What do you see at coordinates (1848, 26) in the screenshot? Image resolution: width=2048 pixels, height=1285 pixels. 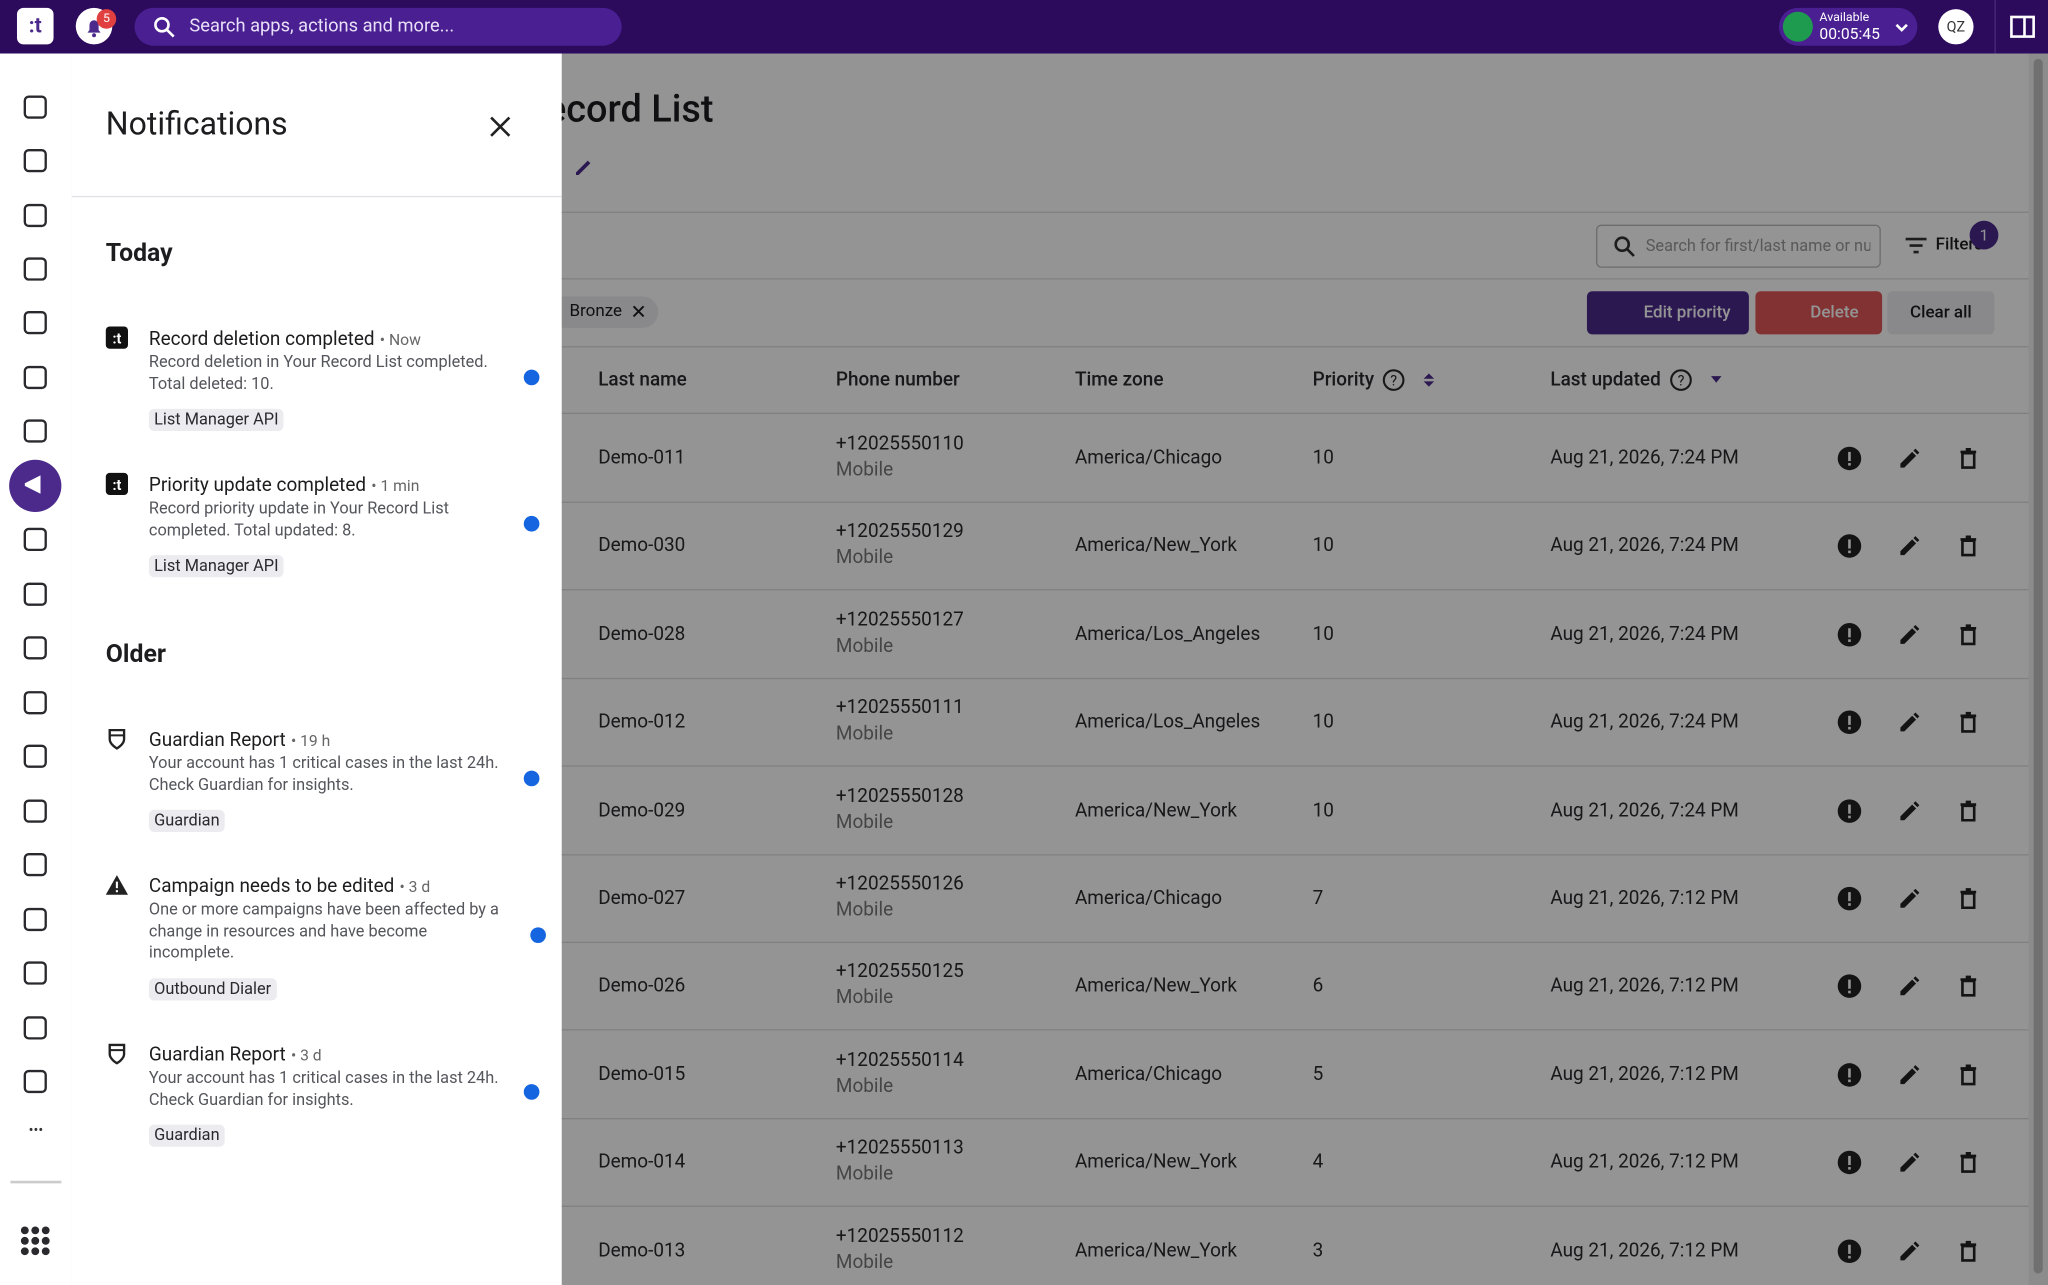 I see `status-selector: Available 00:05:45` at bounding box center [1848, 26].